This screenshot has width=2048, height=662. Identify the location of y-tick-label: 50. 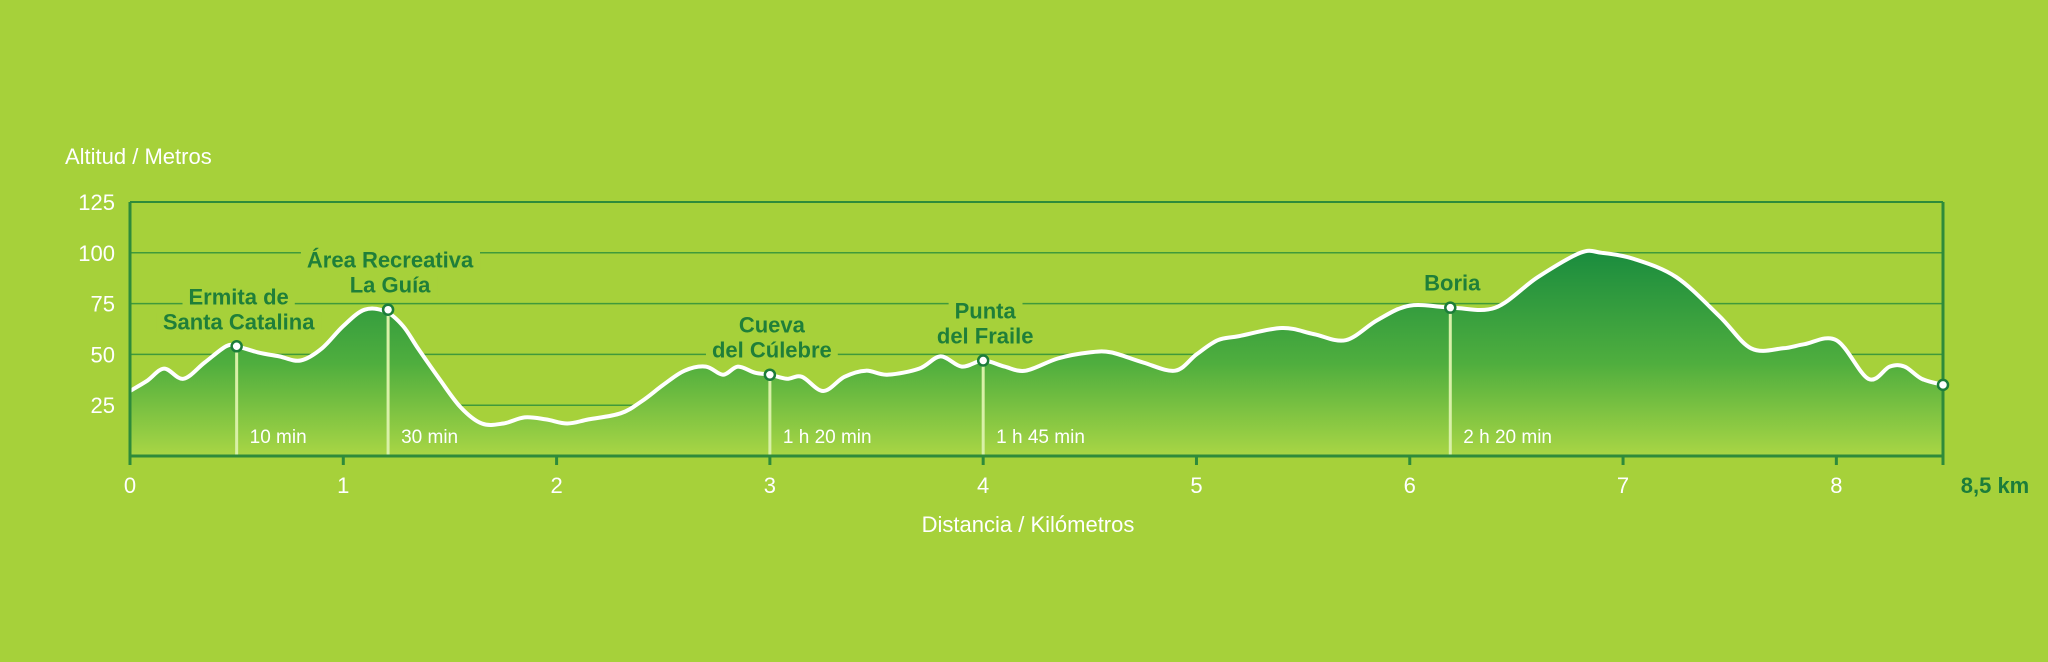
(103, 354).